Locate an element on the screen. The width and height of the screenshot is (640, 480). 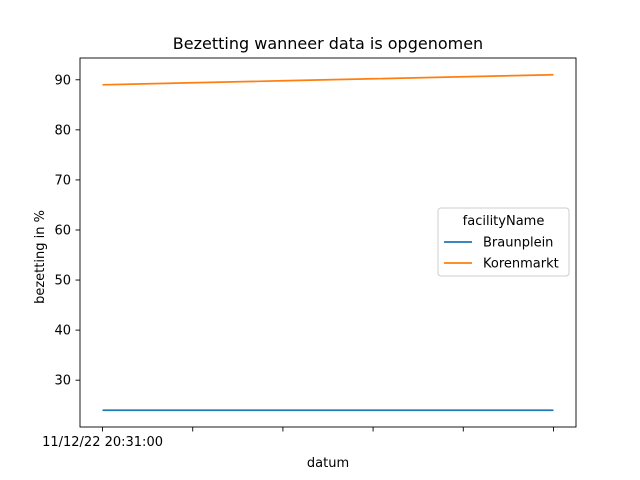
x-axis-label: datum is located at coordinates (328, 463).